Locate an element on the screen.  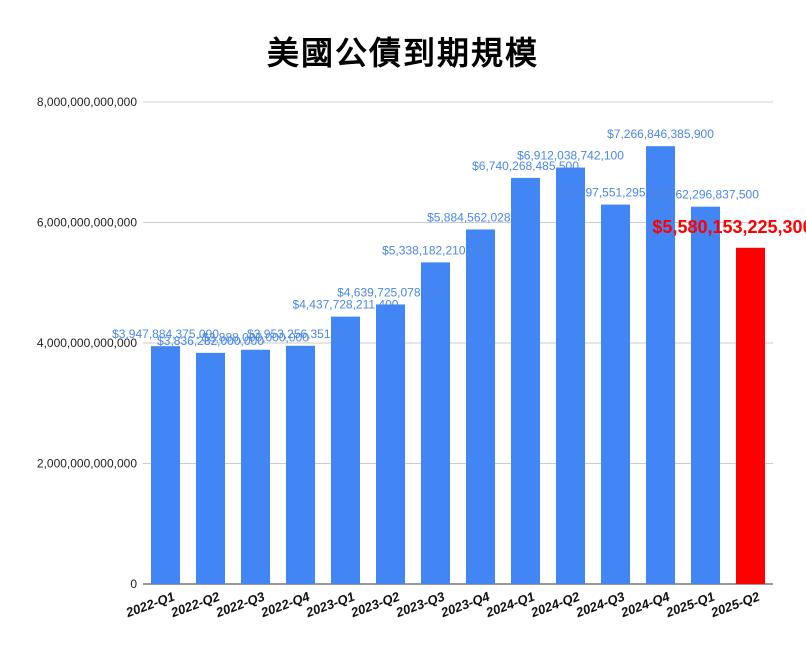
x-tick-label: 2022-Q2 is located at coordinates (195, 604).